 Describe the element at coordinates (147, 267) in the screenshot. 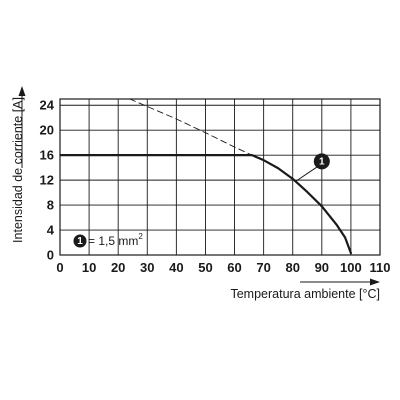

I see `x-tick-label: 30` at that location.